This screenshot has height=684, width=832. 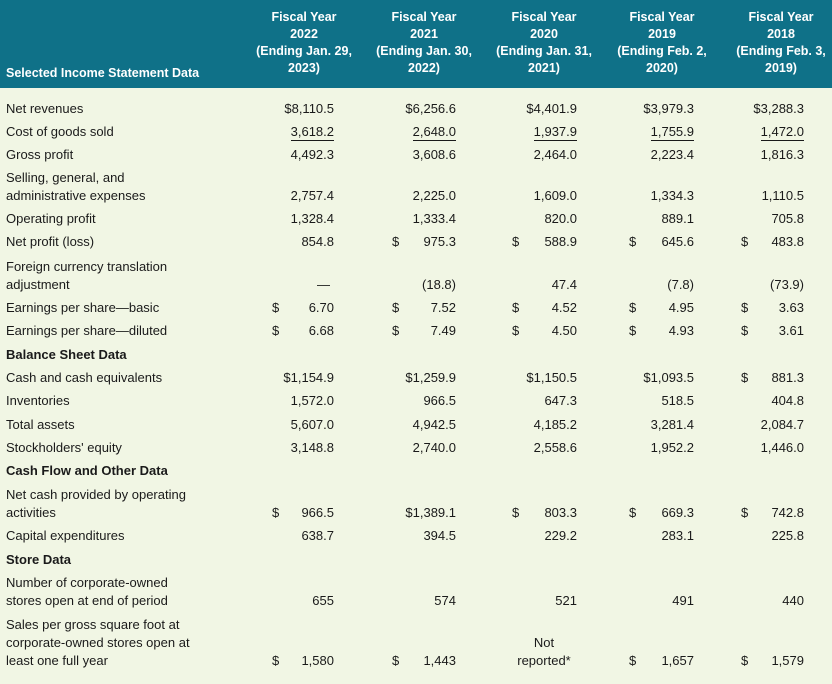 What do you see at coordinates (781, 68) in the screenshot?
I see `header-text: 2019)` at bounding box center [781, 68].